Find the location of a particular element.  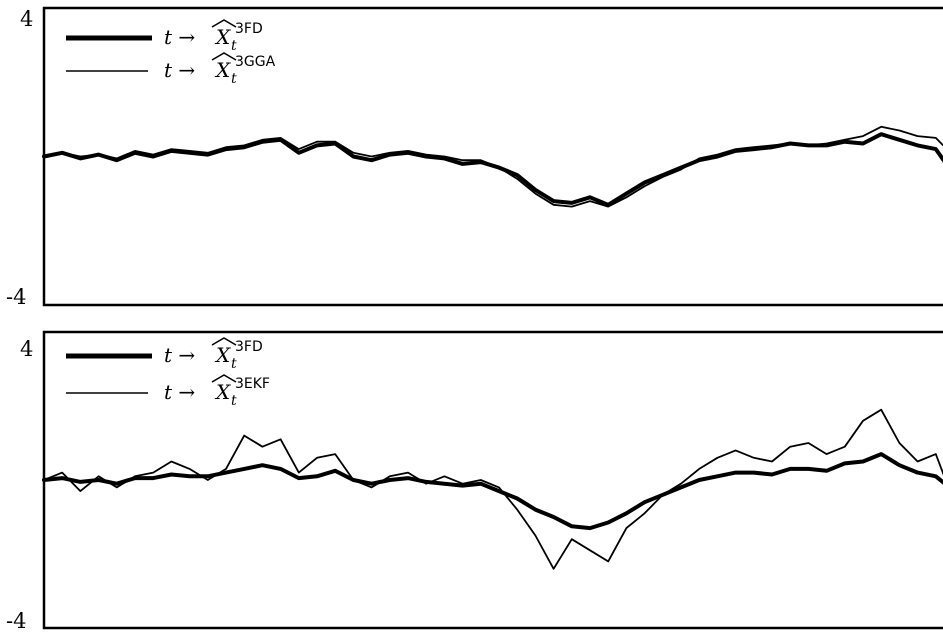

legend-sup: 3EKF is located at coordinates (252, 384).